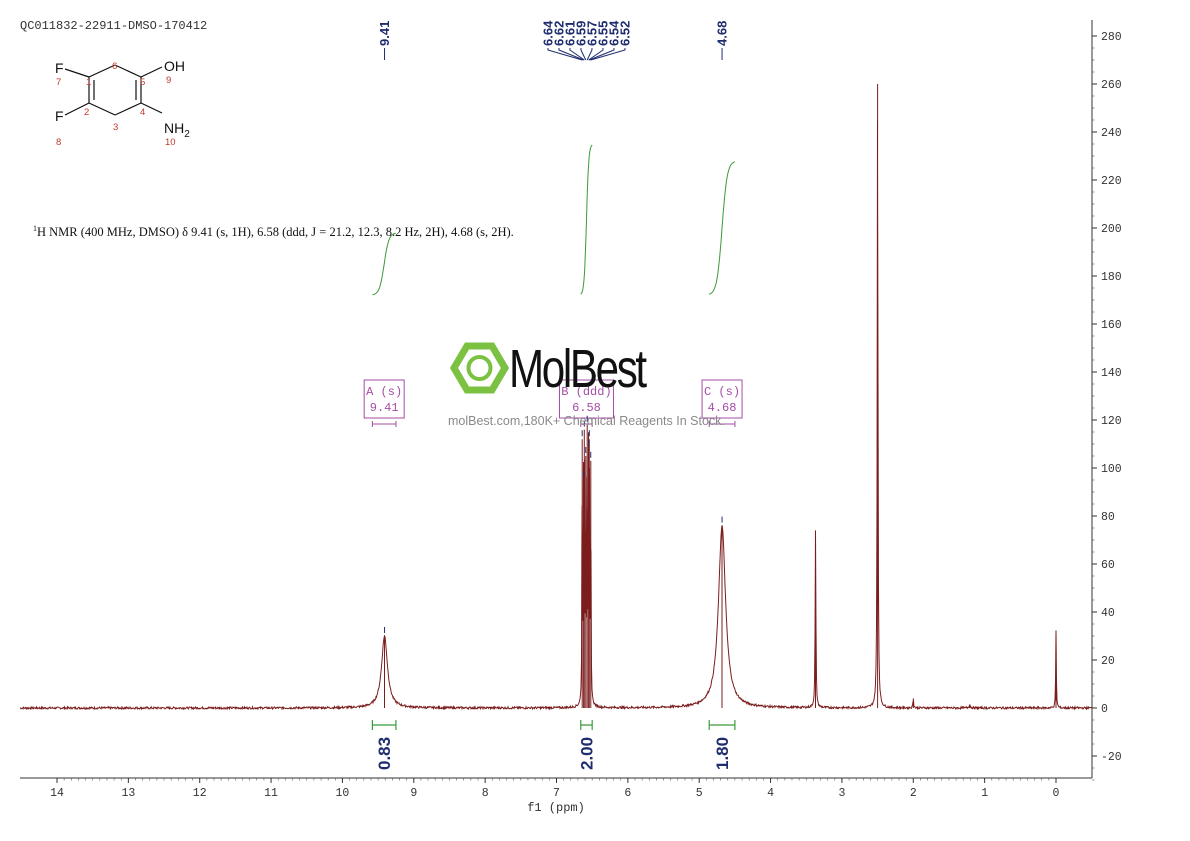 This screenshot has width=1190, height=841. I want to click on y-tick-label: 140, so click(1111, 373).